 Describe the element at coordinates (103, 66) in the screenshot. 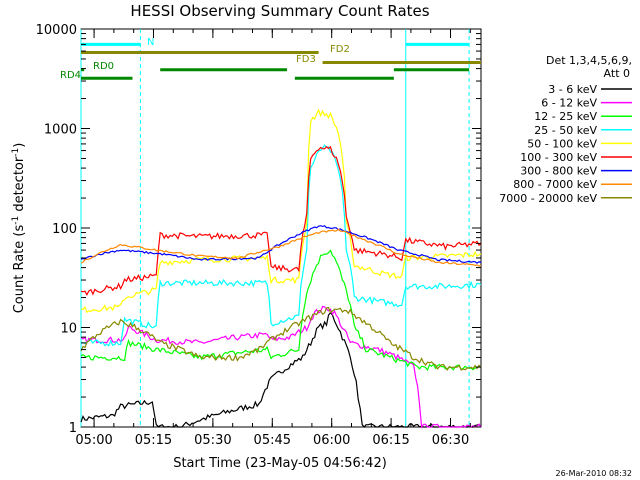

I see `annotation-rd0: RD0` at that location.